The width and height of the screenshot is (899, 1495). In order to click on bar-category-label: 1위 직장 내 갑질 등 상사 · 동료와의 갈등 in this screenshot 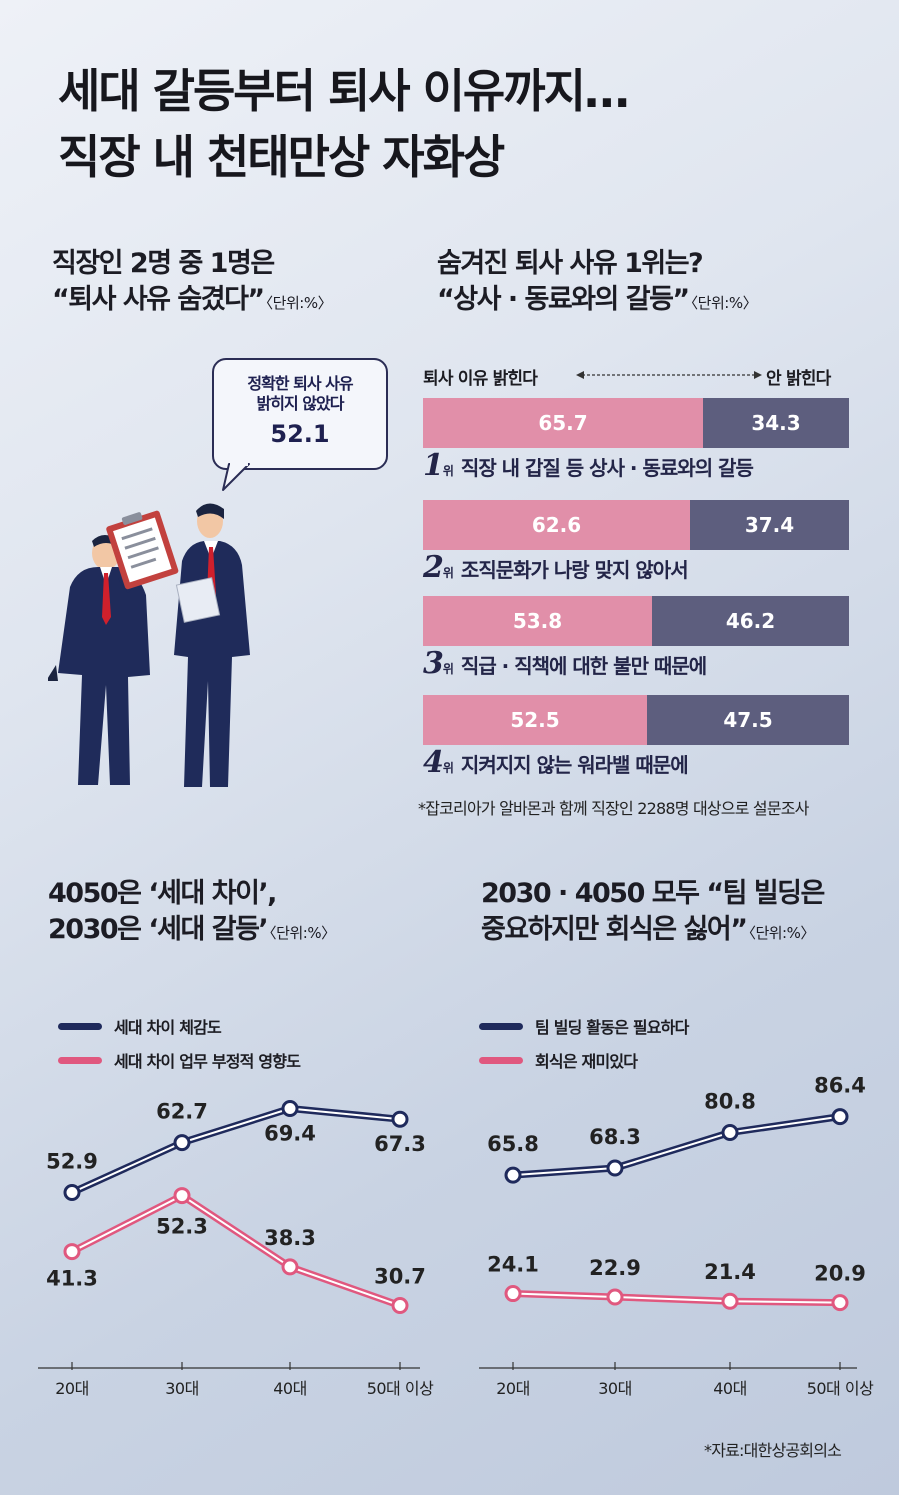, I will do `click(588, 465)`.